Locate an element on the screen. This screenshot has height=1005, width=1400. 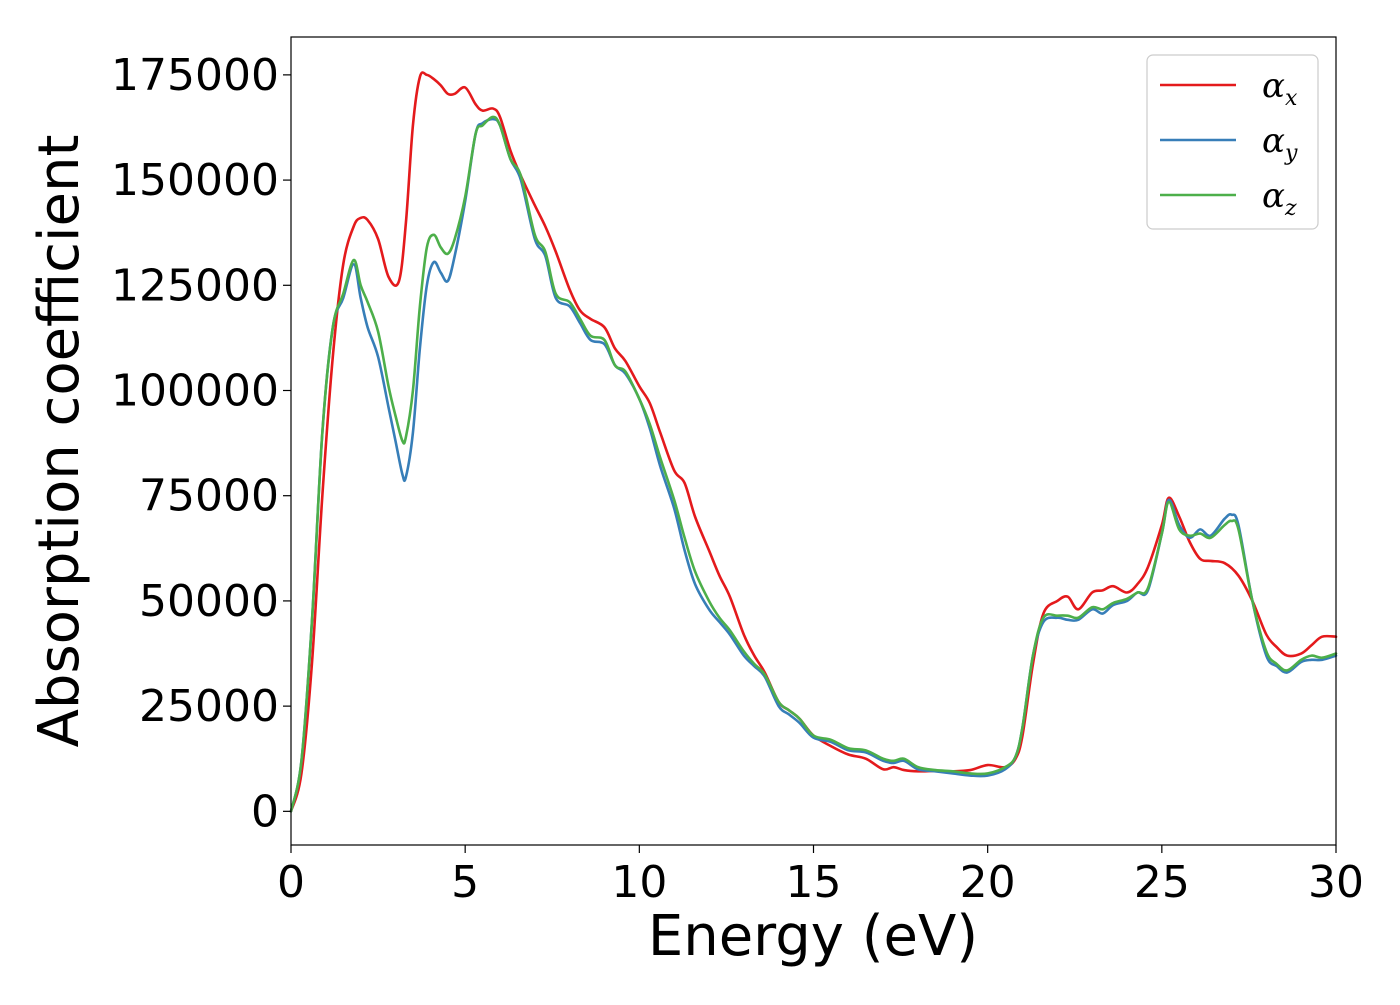
y-tick-label: 0 is located at coordinates (265, 811).